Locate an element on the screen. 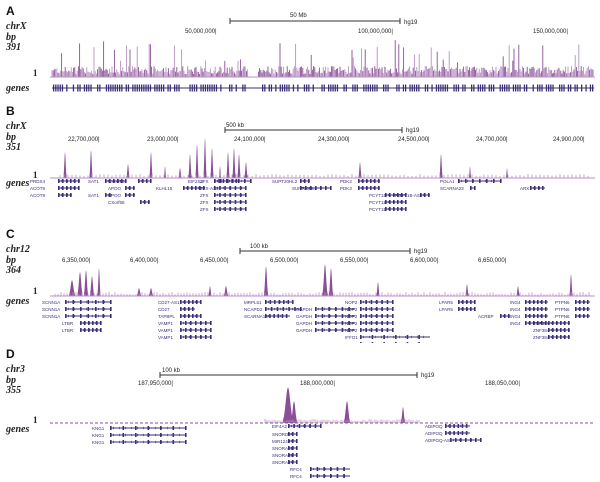  gene-name: KLHL15 is located at coordinates (164, 188).